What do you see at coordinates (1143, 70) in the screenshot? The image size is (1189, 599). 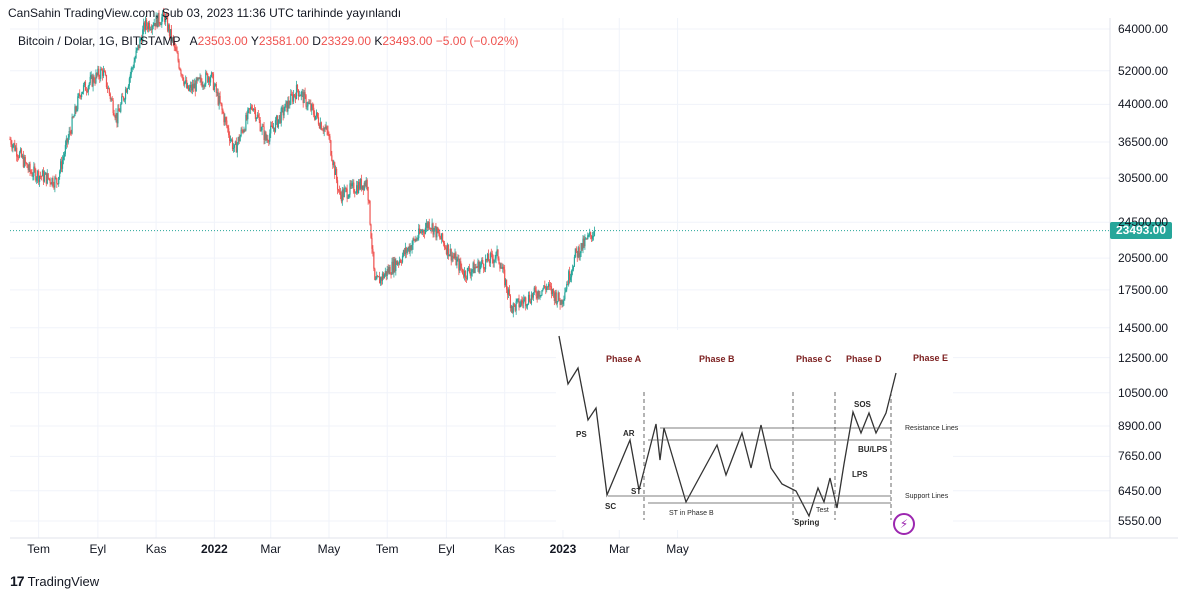 I see `price-tick-label: 52000.00` at bounding box center [1143, 70].